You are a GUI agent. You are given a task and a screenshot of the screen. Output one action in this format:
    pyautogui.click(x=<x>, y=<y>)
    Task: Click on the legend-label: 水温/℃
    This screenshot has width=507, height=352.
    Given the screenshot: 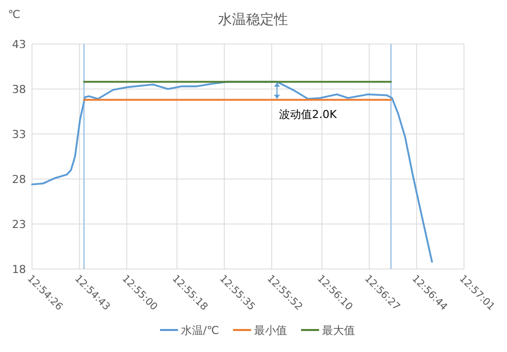 What is the action you would take?
    pyautogui.click(x=200, y=330)
    